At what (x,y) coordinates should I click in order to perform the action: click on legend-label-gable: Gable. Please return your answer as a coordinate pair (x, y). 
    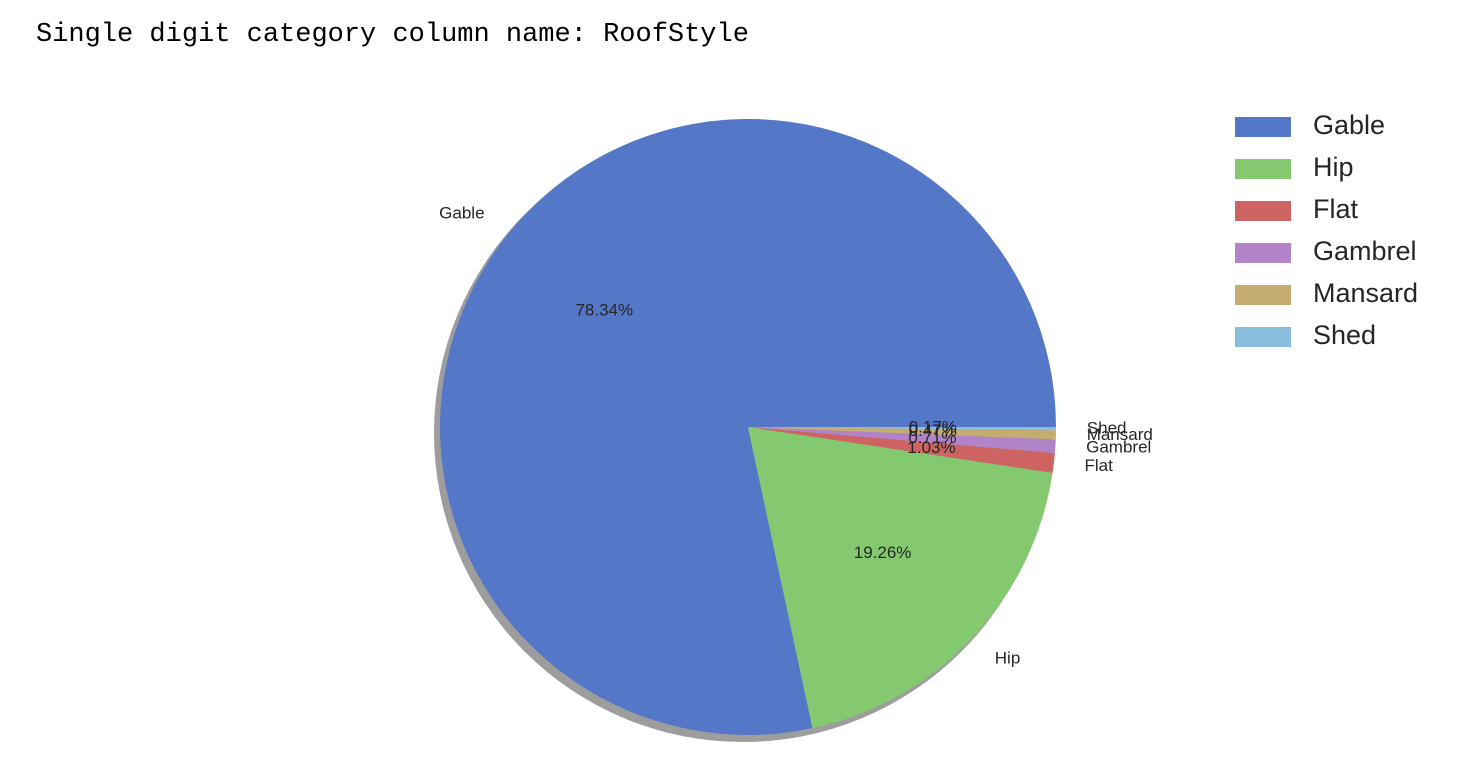
    Looking at the image, I should click on (1349, 125).